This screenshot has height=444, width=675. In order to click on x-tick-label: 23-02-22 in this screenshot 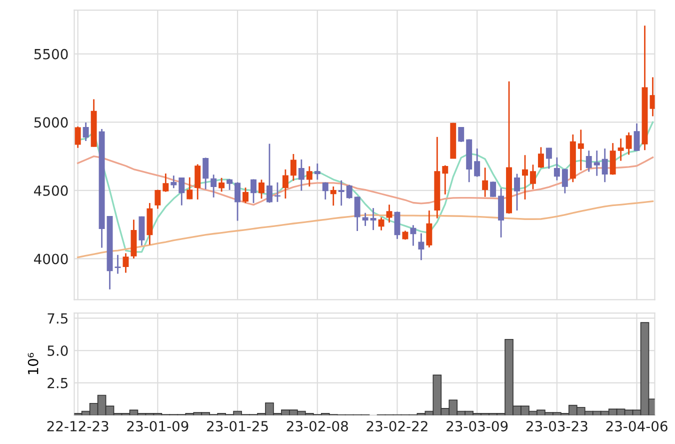, I will do `click(397, 426)`.